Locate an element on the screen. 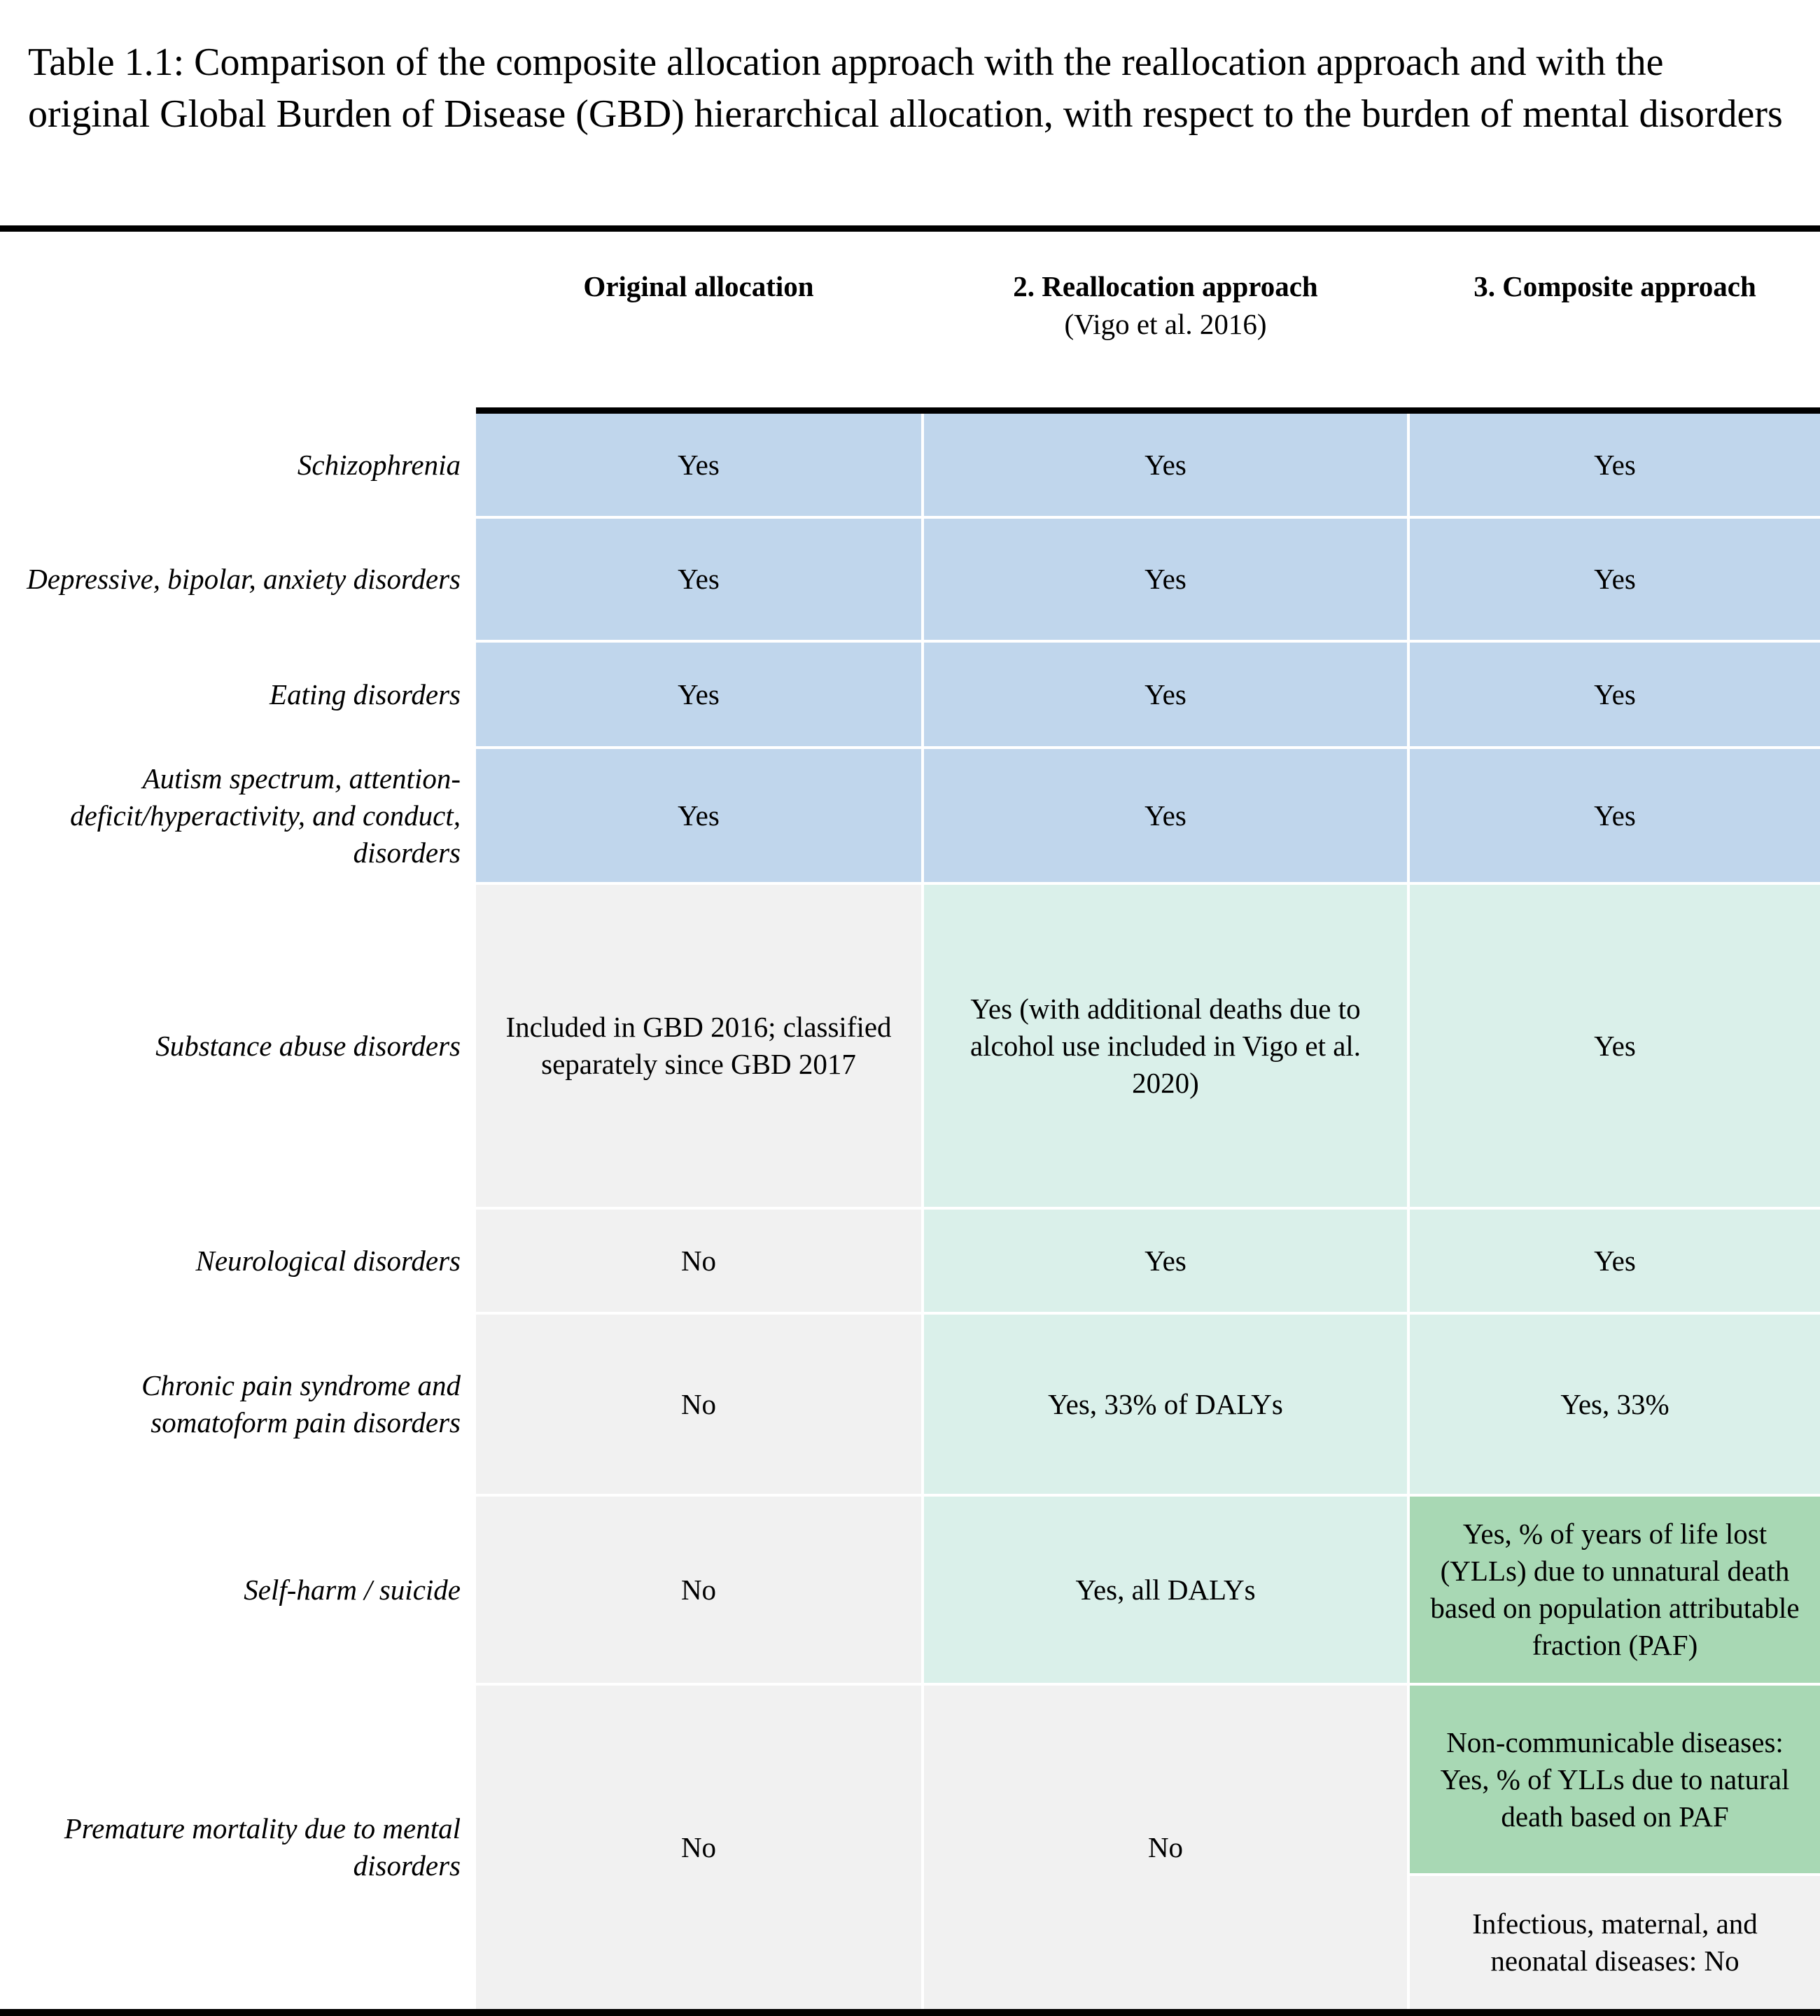  cell-schizophrenia-composite: Yes is located at coordinates (1615, 465).